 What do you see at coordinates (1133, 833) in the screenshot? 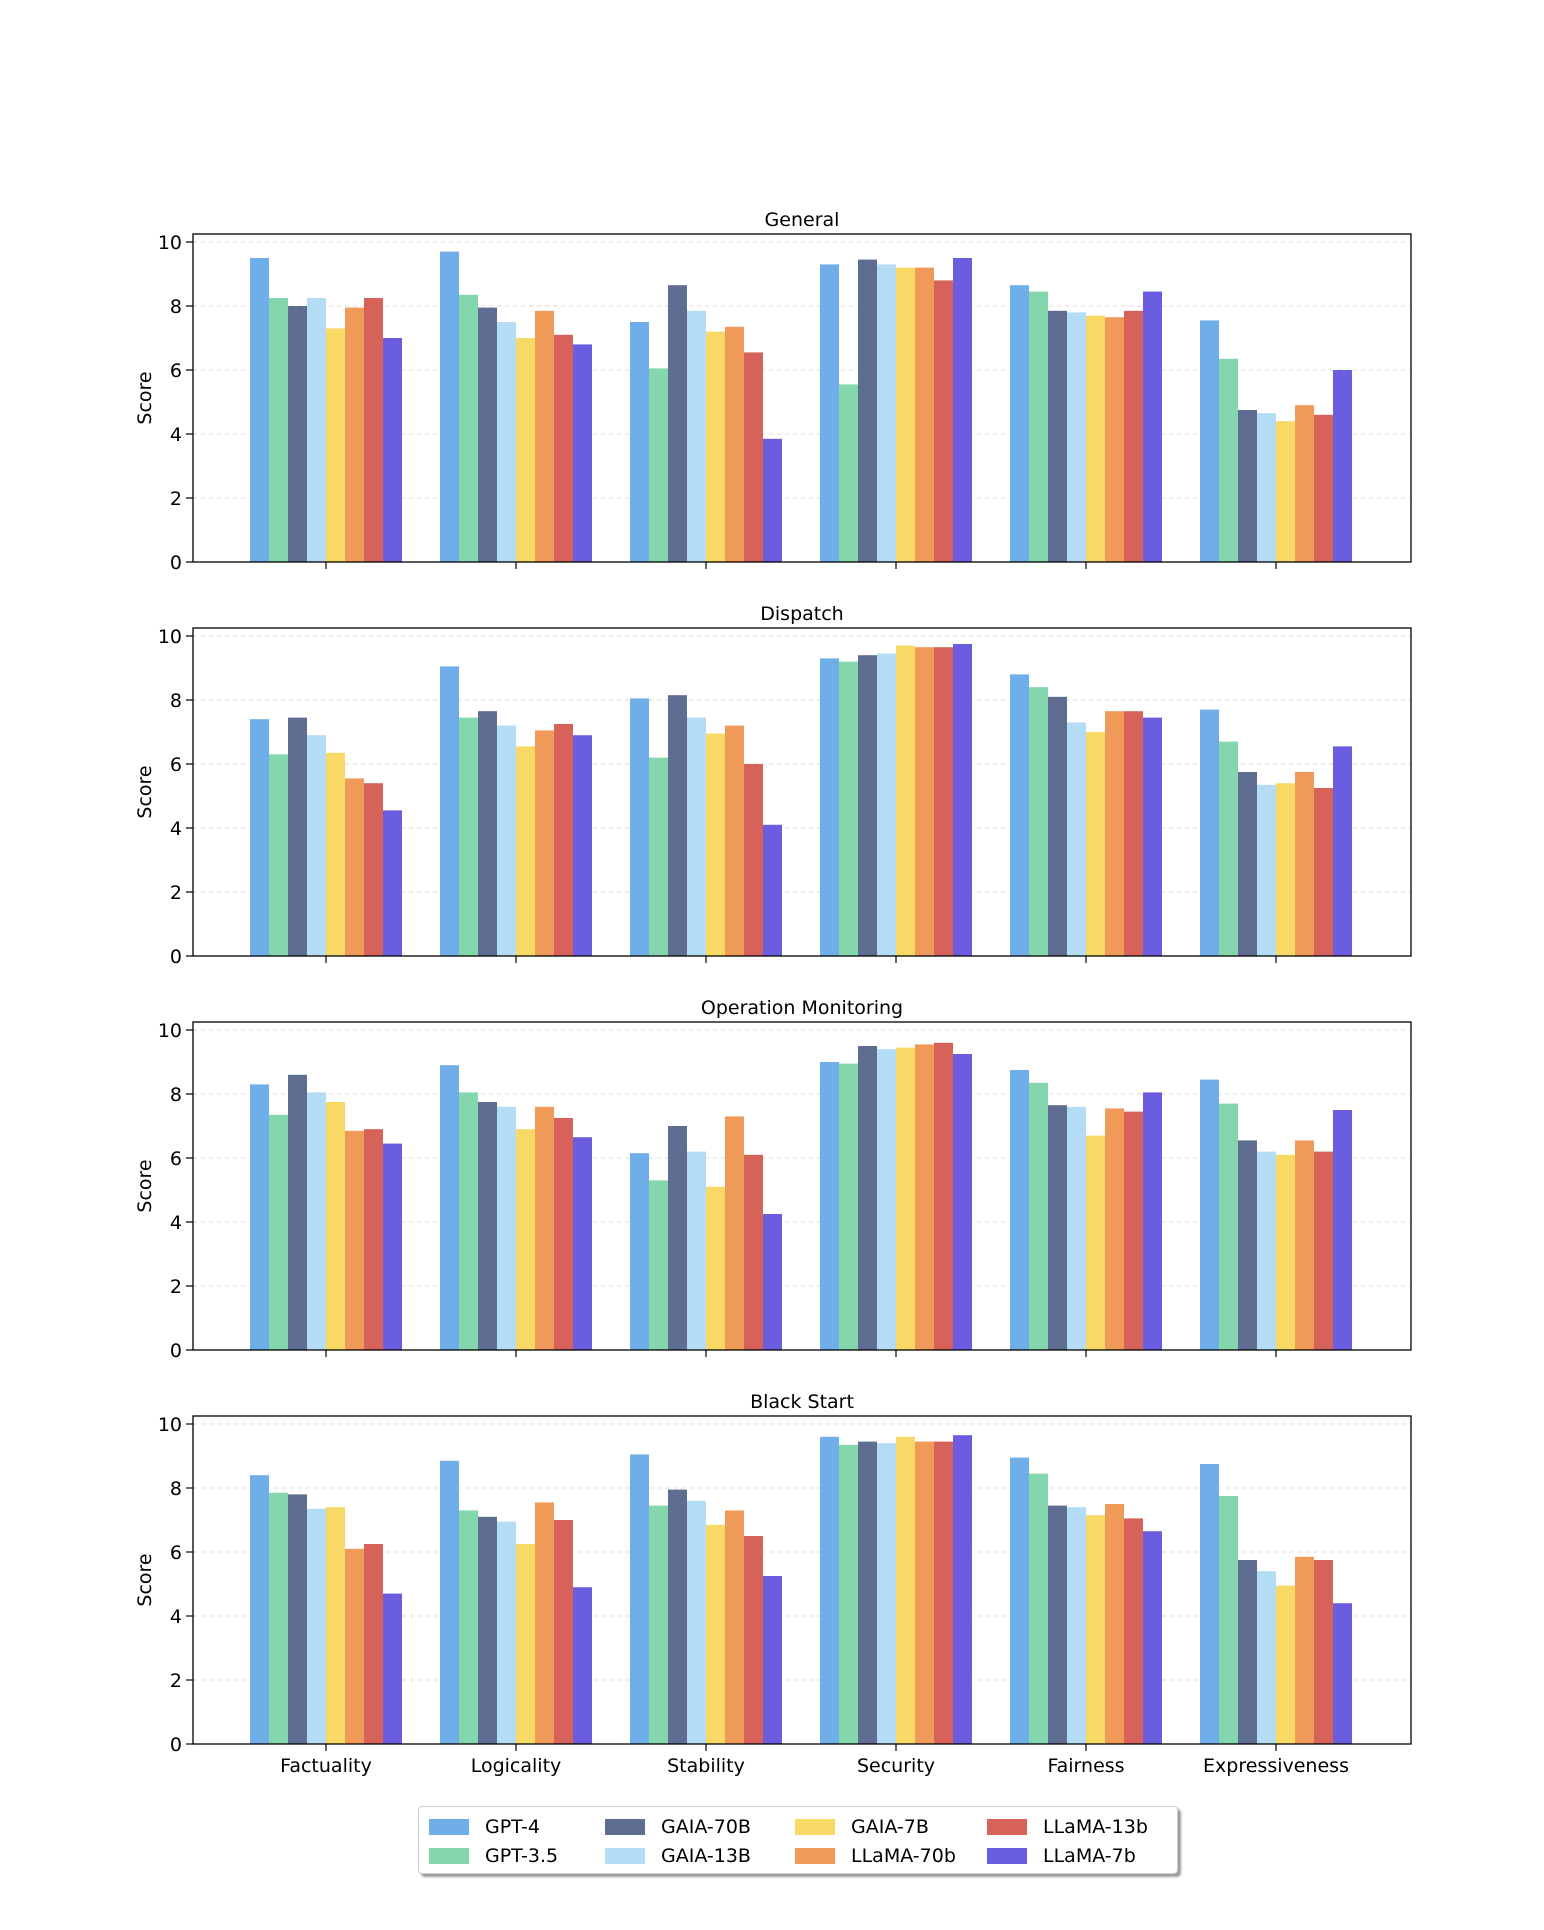
I see `bar-dispatch-llama-13b-fairness` at bounding box center [1133, 833].